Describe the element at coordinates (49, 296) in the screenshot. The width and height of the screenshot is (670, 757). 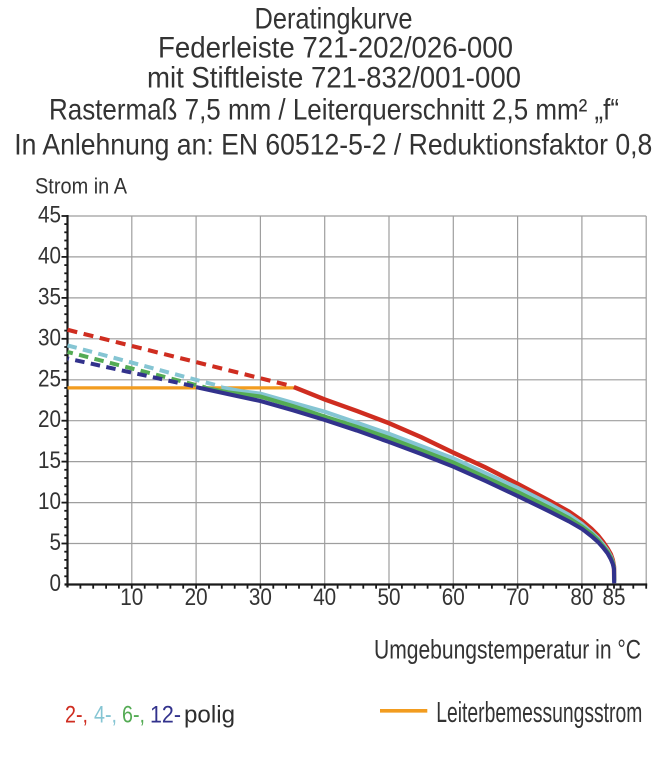
I see `svg-text: 35` at that location.